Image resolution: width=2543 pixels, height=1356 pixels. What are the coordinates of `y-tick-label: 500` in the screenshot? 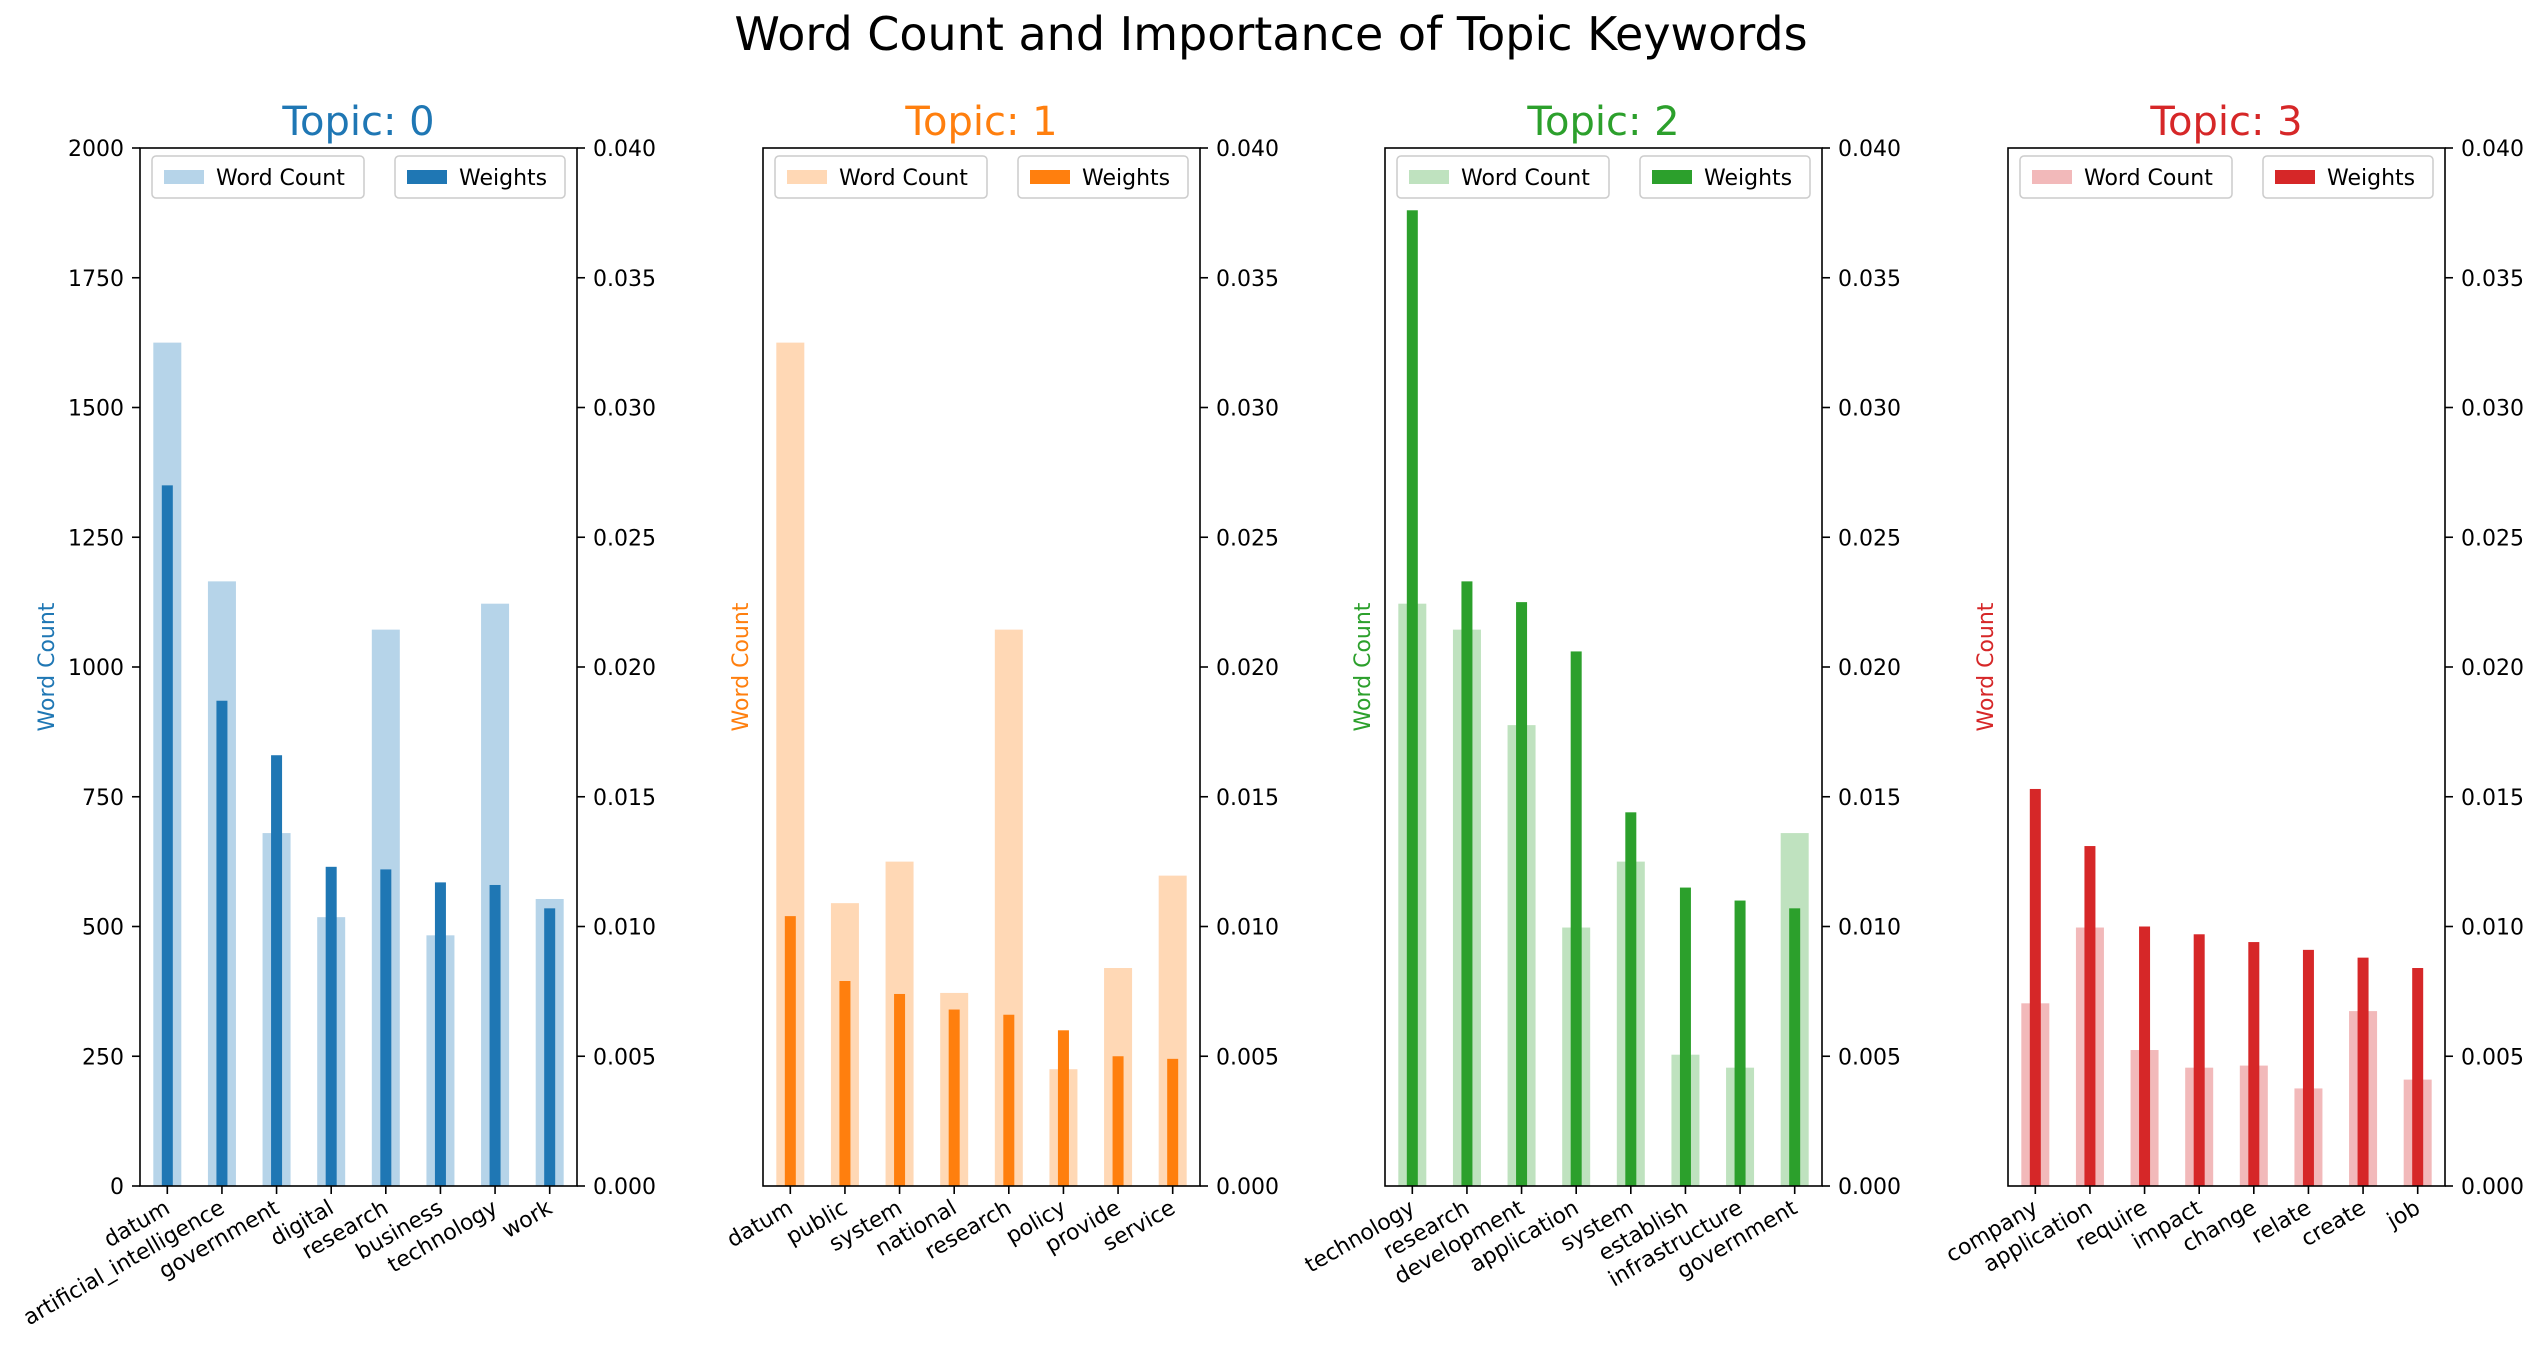 It's located at (103, 928).